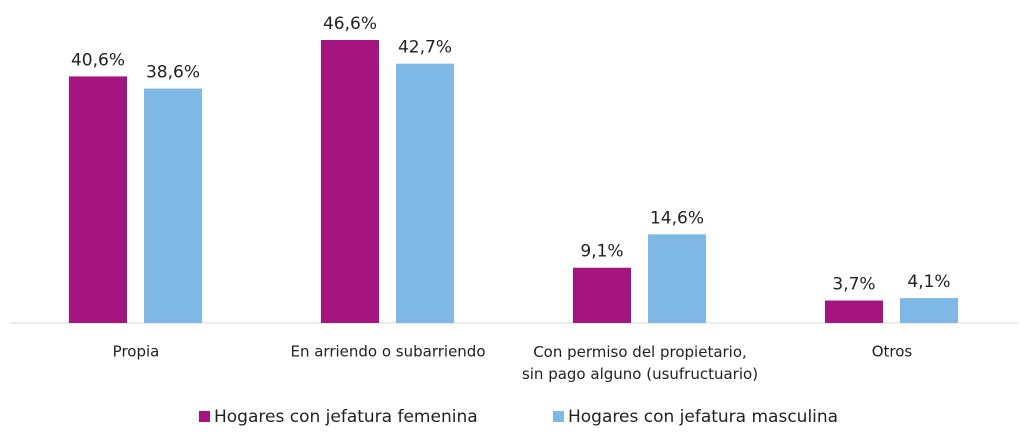 The image size is (1029, 432). Describe the element at coordinates (601, 252) in the screenshot. I see `value-label: 9,1%` at that location.